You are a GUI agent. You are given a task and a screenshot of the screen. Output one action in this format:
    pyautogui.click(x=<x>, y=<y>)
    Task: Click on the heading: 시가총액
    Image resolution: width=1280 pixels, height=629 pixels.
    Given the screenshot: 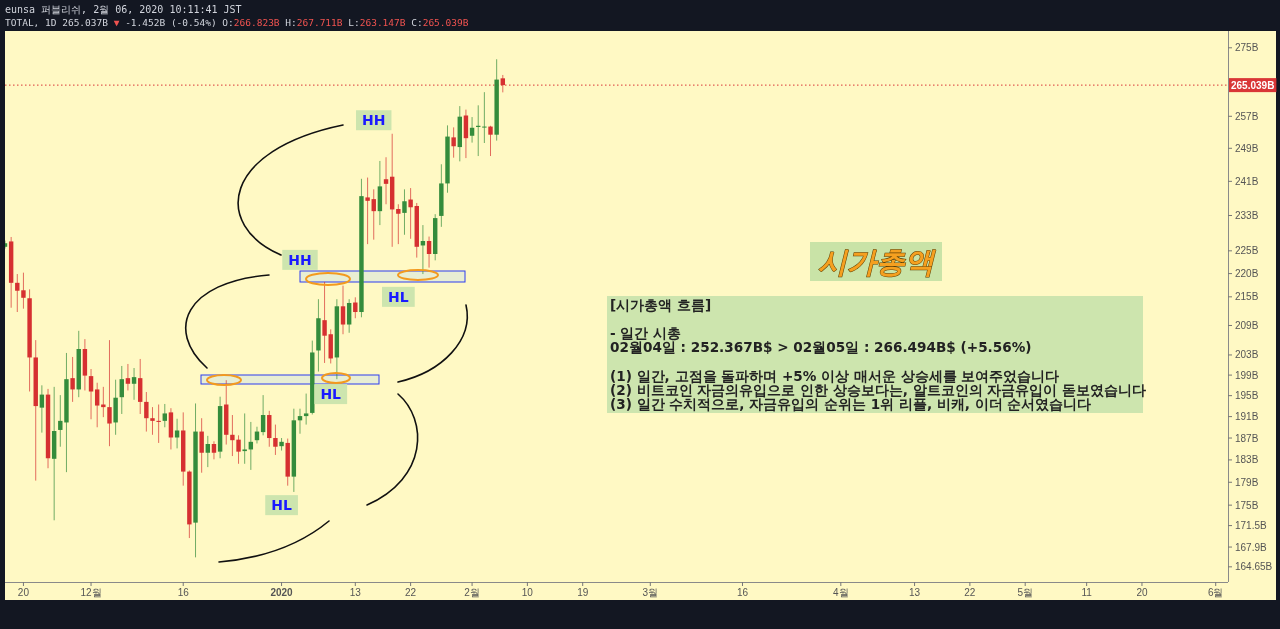 What is the action you would take?
    pyautogui.click(x=876, y=261)
    